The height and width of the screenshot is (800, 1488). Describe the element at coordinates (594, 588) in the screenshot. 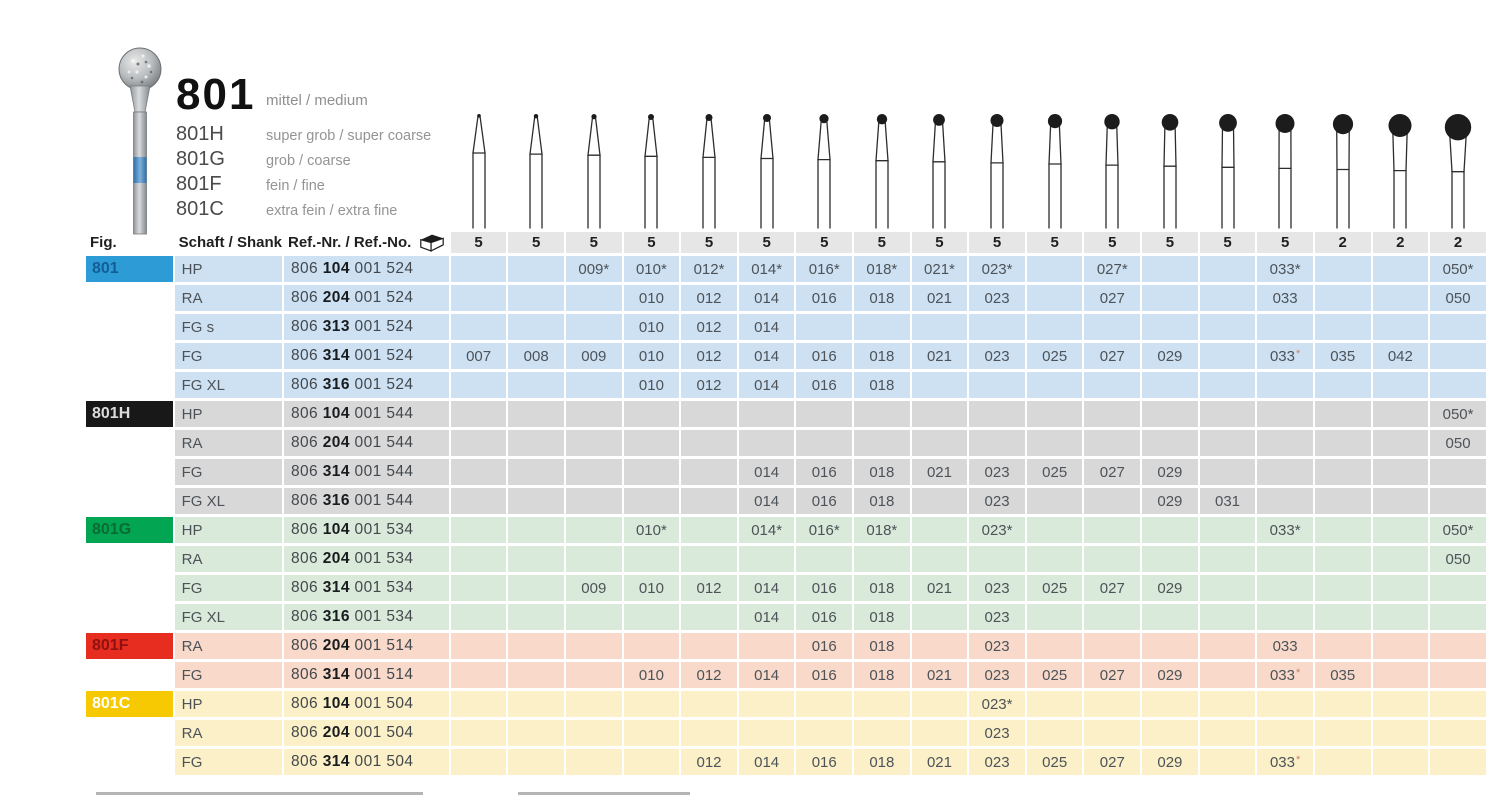

I see `size-value-cell: 009` at that location.